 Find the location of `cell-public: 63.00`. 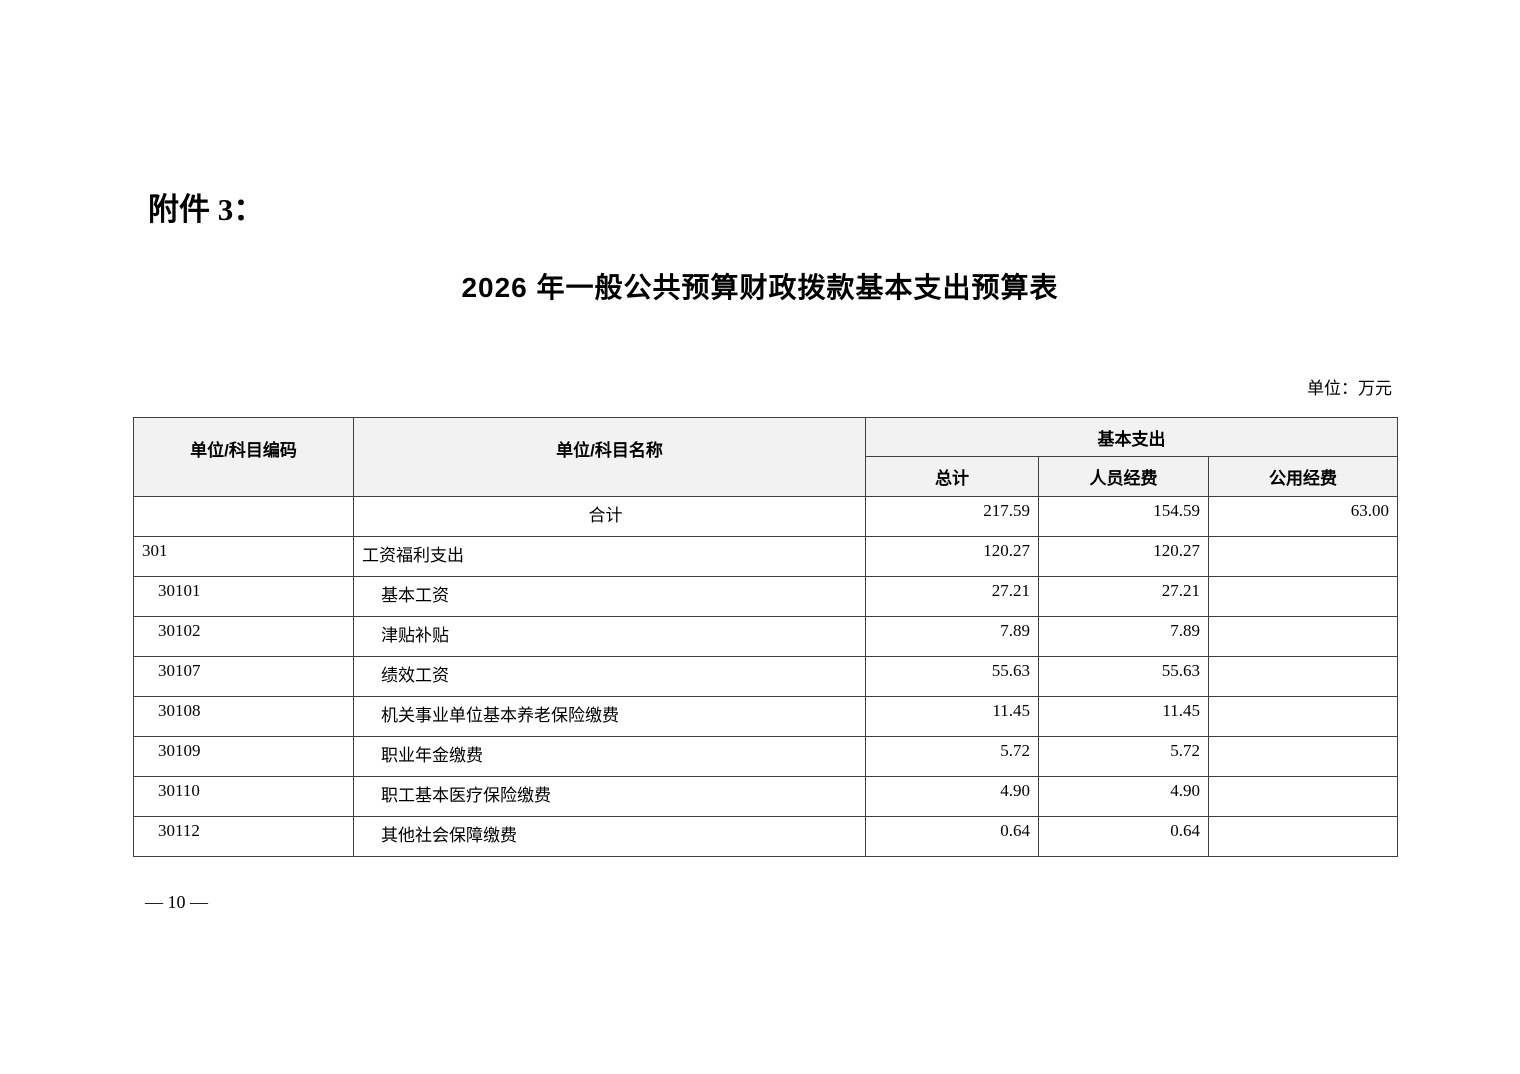

cell-public: 63.00 is located at coordinates (1303, 516).